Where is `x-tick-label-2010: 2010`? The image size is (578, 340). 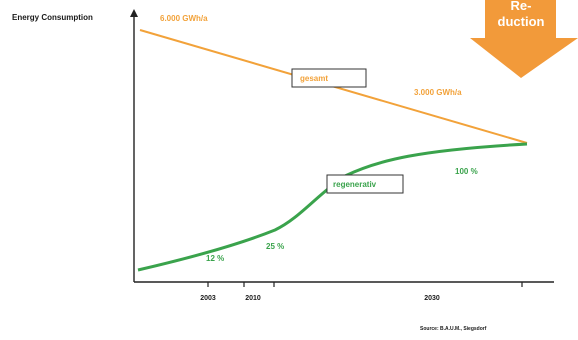
x-tick-label-2010: 2010 is located at coordinates (253, 298).